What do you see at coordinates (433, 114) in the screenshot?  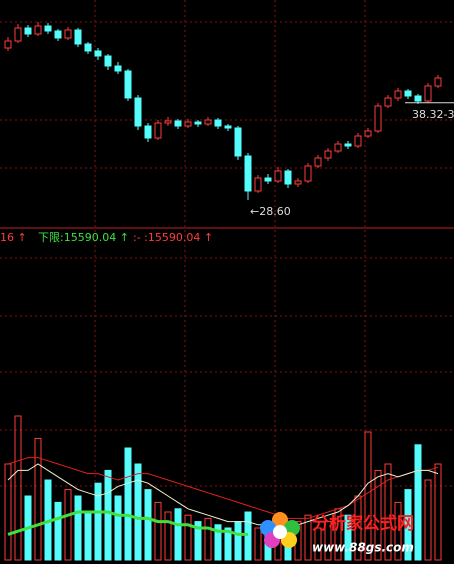 I see `annotation: 38.32-3` at bounding box center [433, 114].